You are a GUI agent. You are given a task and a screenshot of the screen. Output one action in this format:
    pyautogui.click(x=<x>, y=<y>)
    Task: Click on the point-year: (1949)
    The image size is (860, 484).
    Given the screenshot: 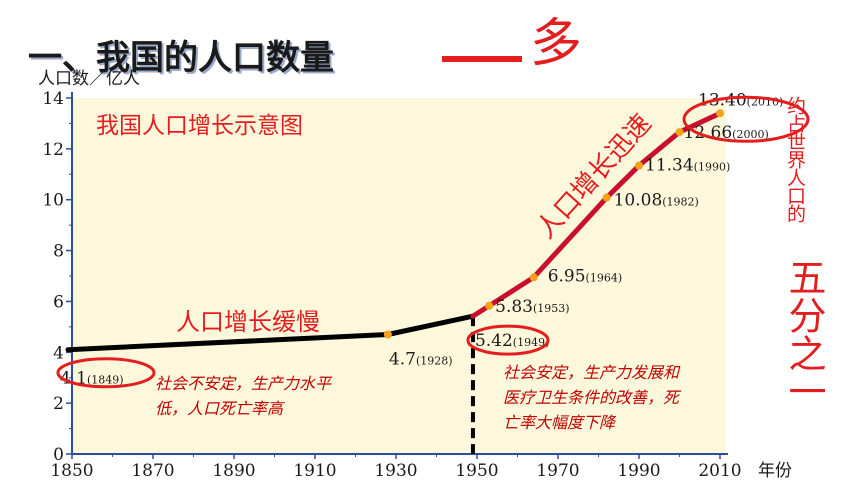 What is the action you would take?
    pyautogui.click(x=531, y=342)
    